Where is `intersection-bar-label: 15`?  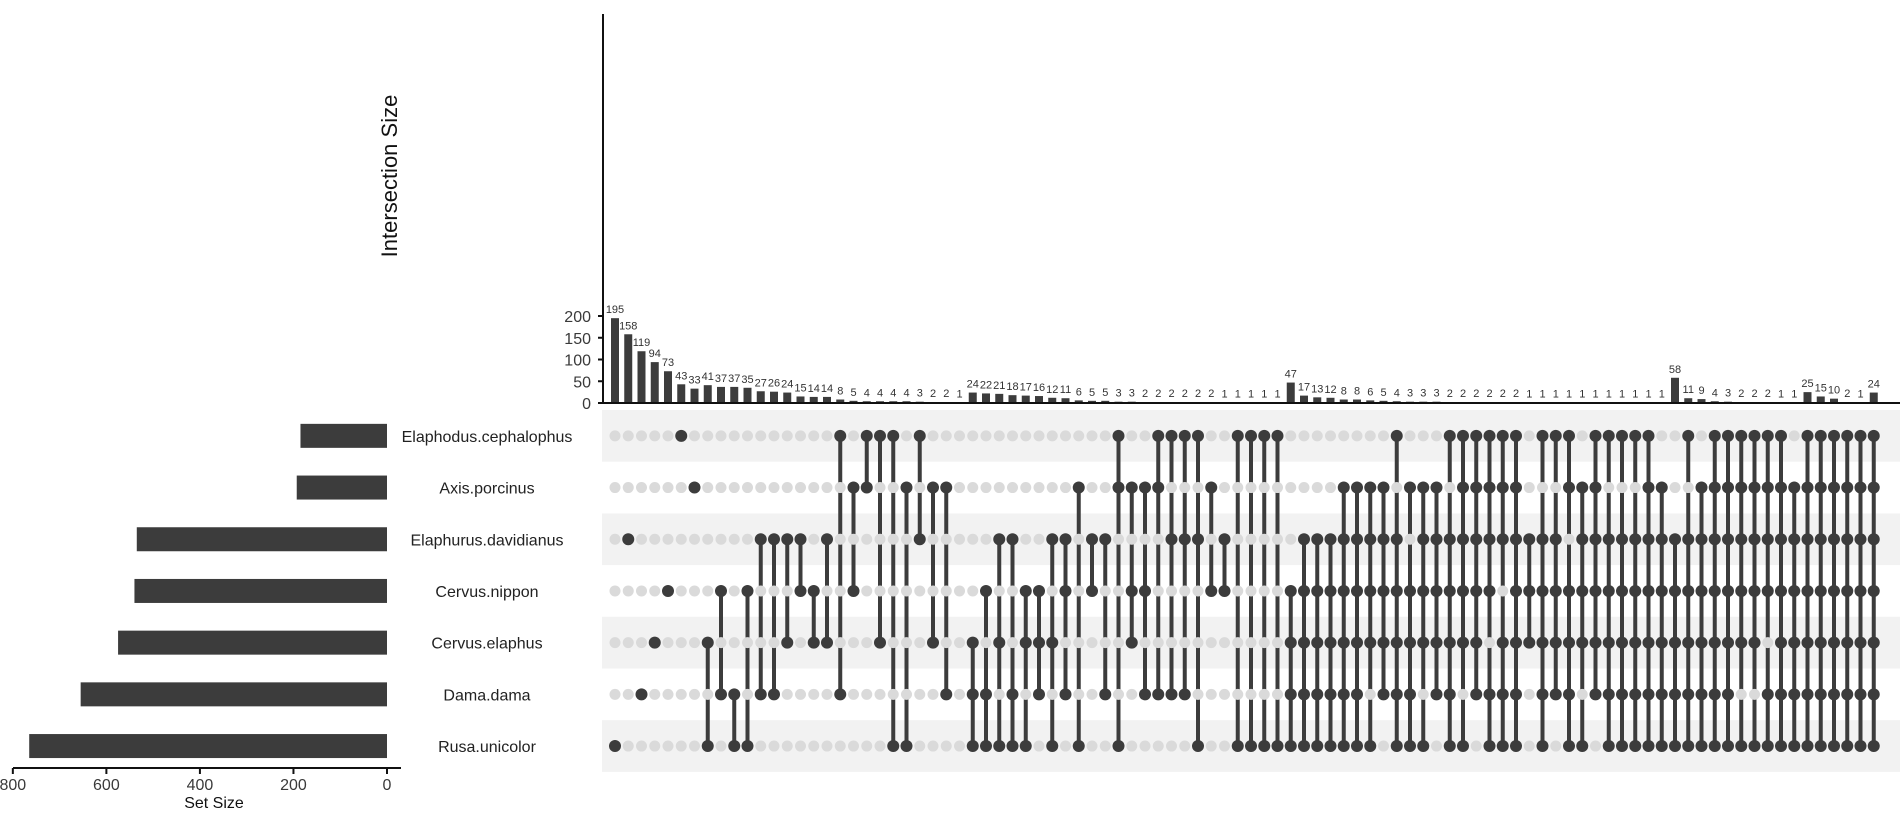 intersection-bar-label: 15 is located at coordinates (800, 388).